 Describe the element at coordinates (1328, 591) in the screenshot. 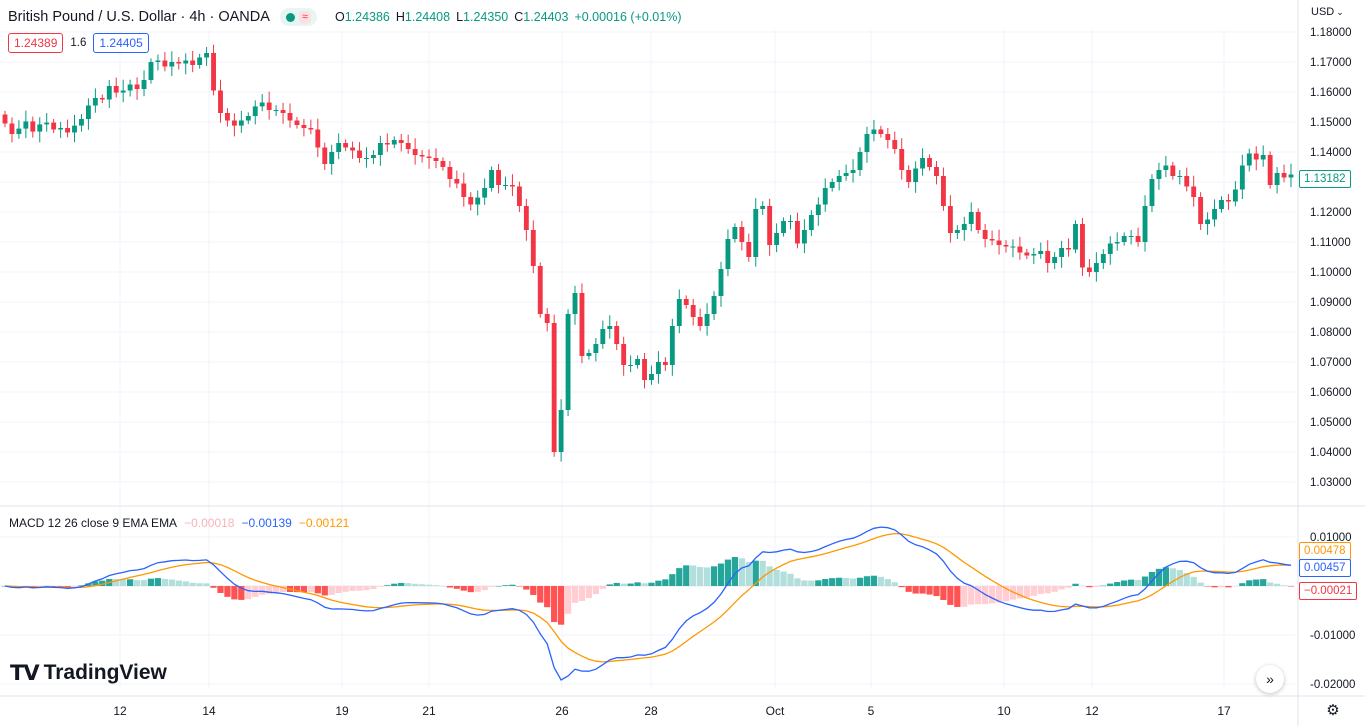

I see `histogram-value-tag: −0.00021` at that location.